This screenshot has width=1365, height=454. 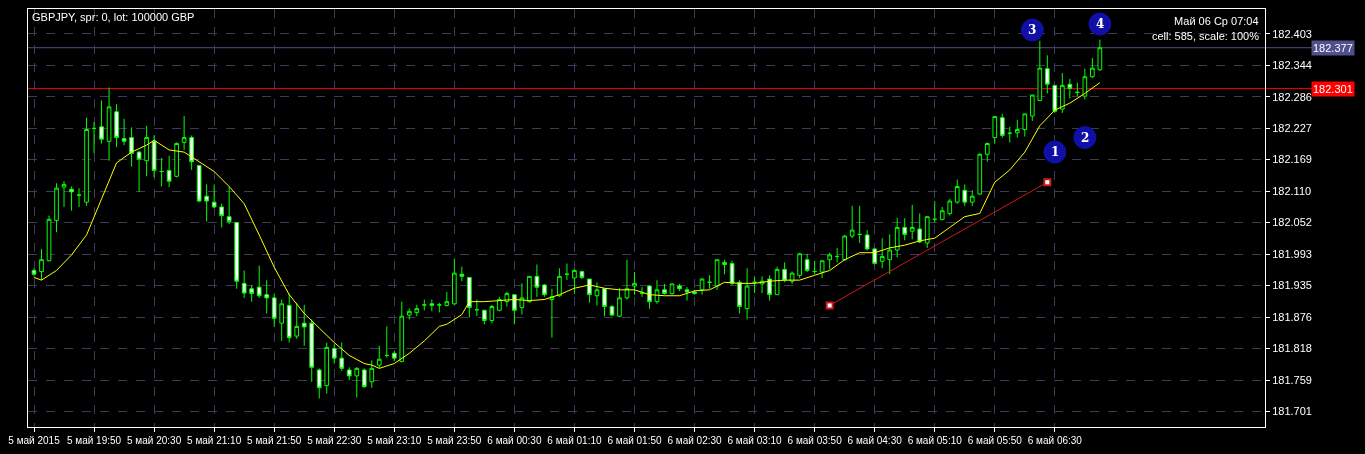 What do you see at coordinates (34, 440) in the screenshot?
I see `x-tick-label: 5 май 2015` at bounding box center [34, 440].